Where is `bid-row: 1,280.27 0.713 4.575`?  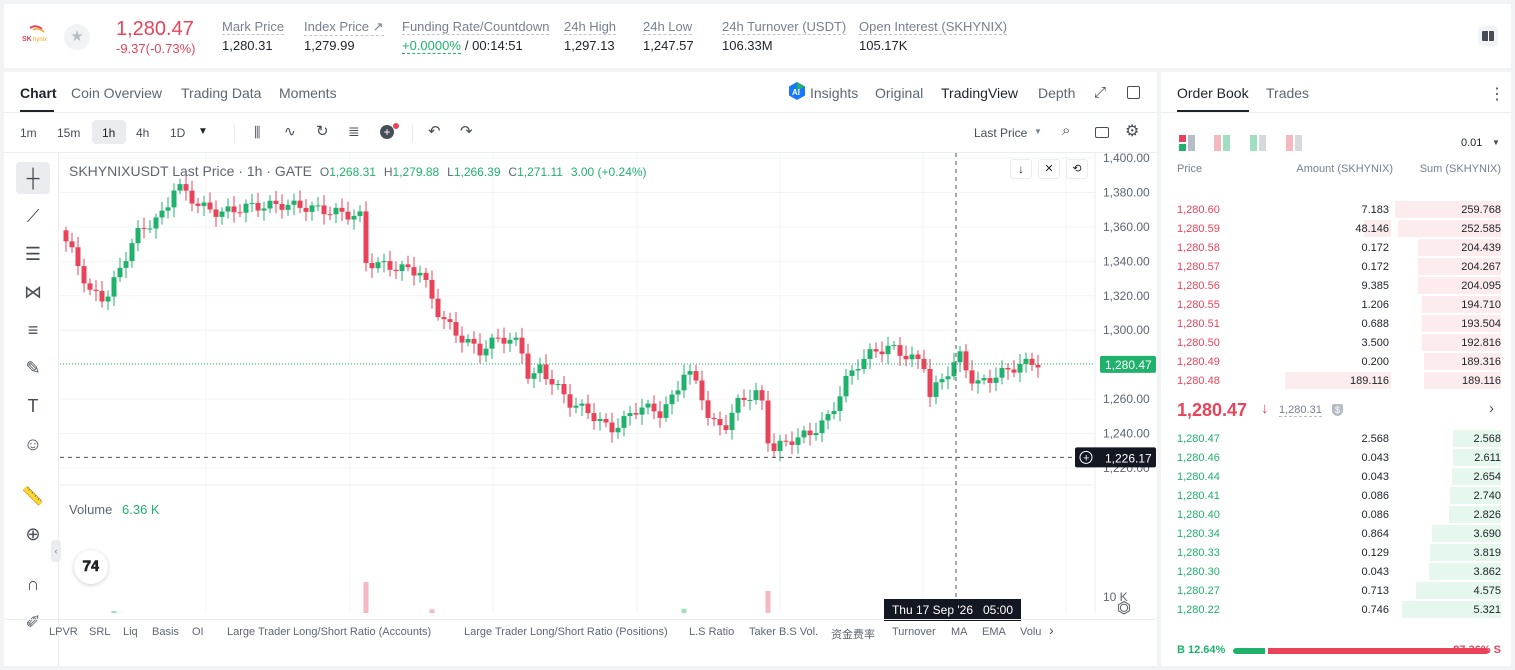 bid-row: 1,280.27 0.713 4.575 is located at coordinates (1336, 590).